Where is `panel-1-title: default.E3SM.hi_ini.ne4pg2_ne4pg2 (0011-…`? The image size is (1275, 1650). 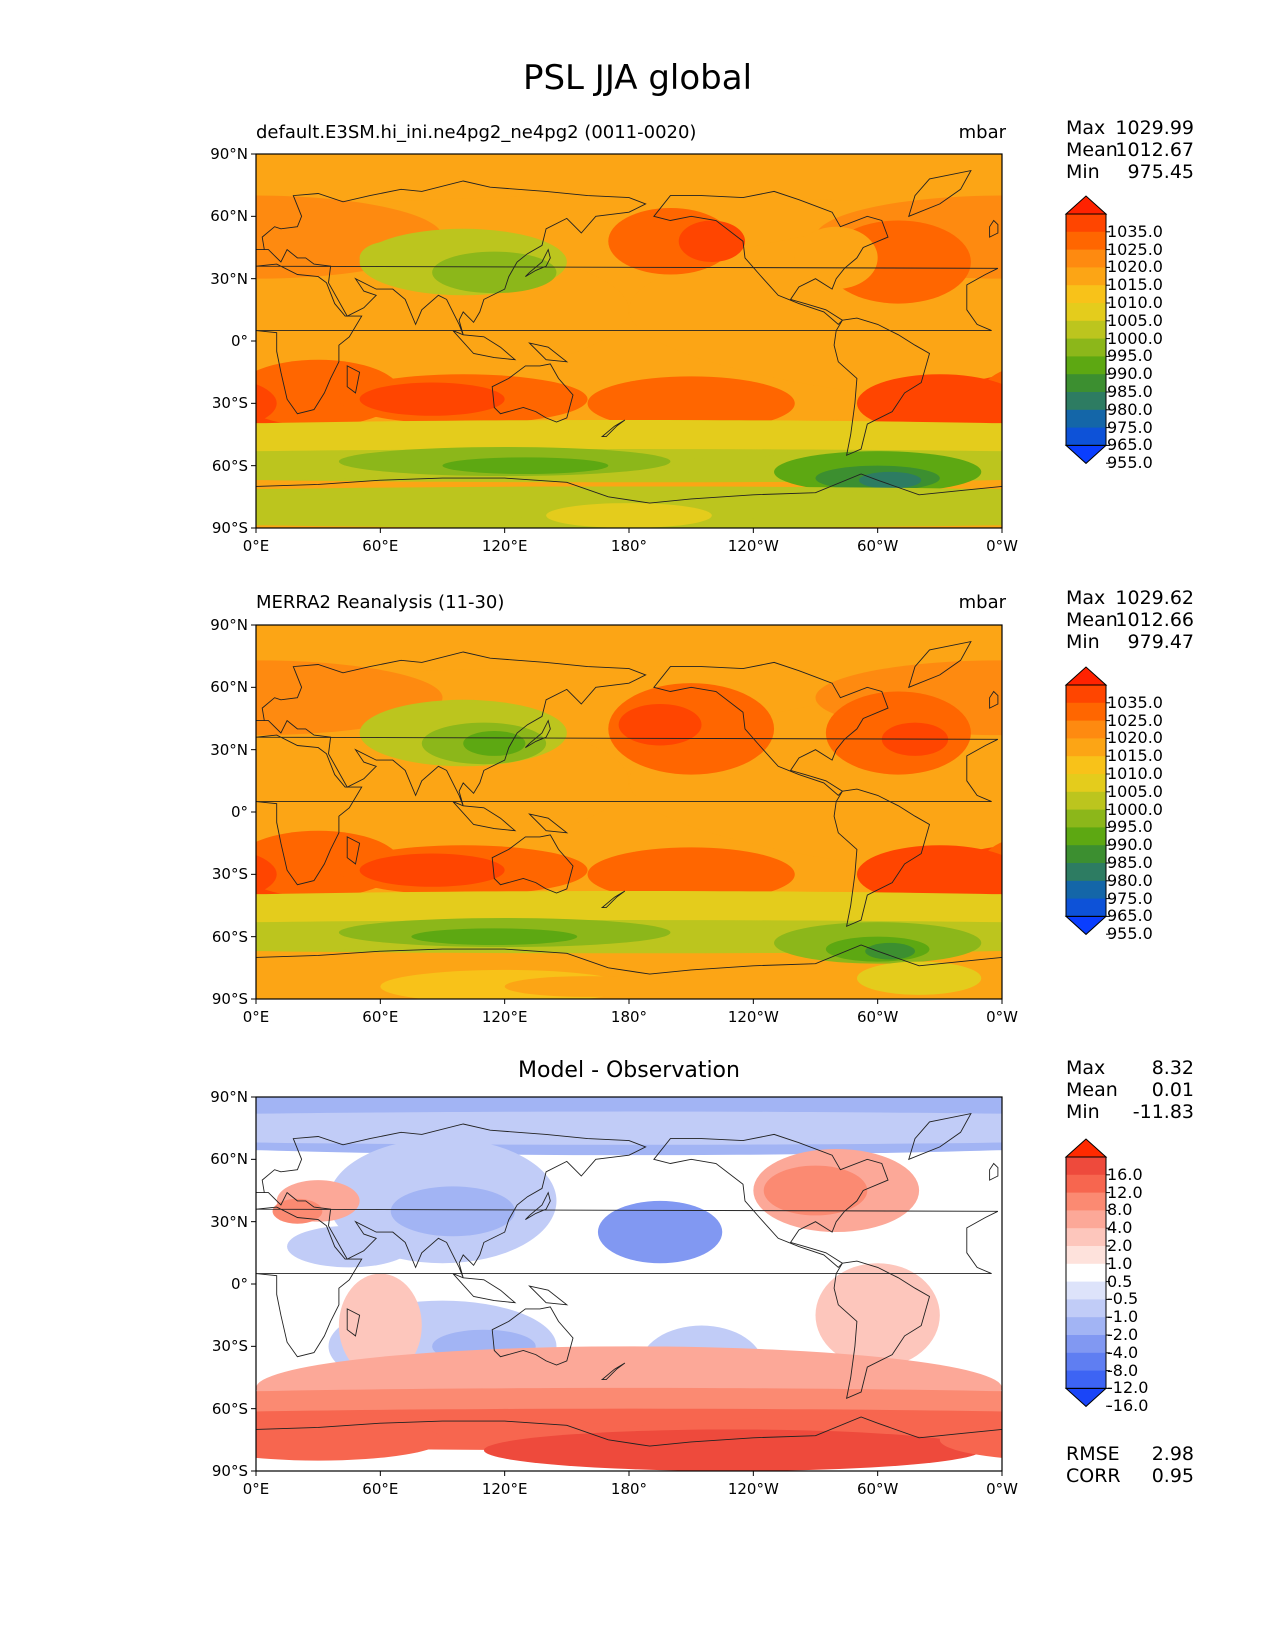
panel-1-title: default.E3SM.hi_ini.ne4pg2_ne4pg2 (0011-… is located at coordinates (476, 132).